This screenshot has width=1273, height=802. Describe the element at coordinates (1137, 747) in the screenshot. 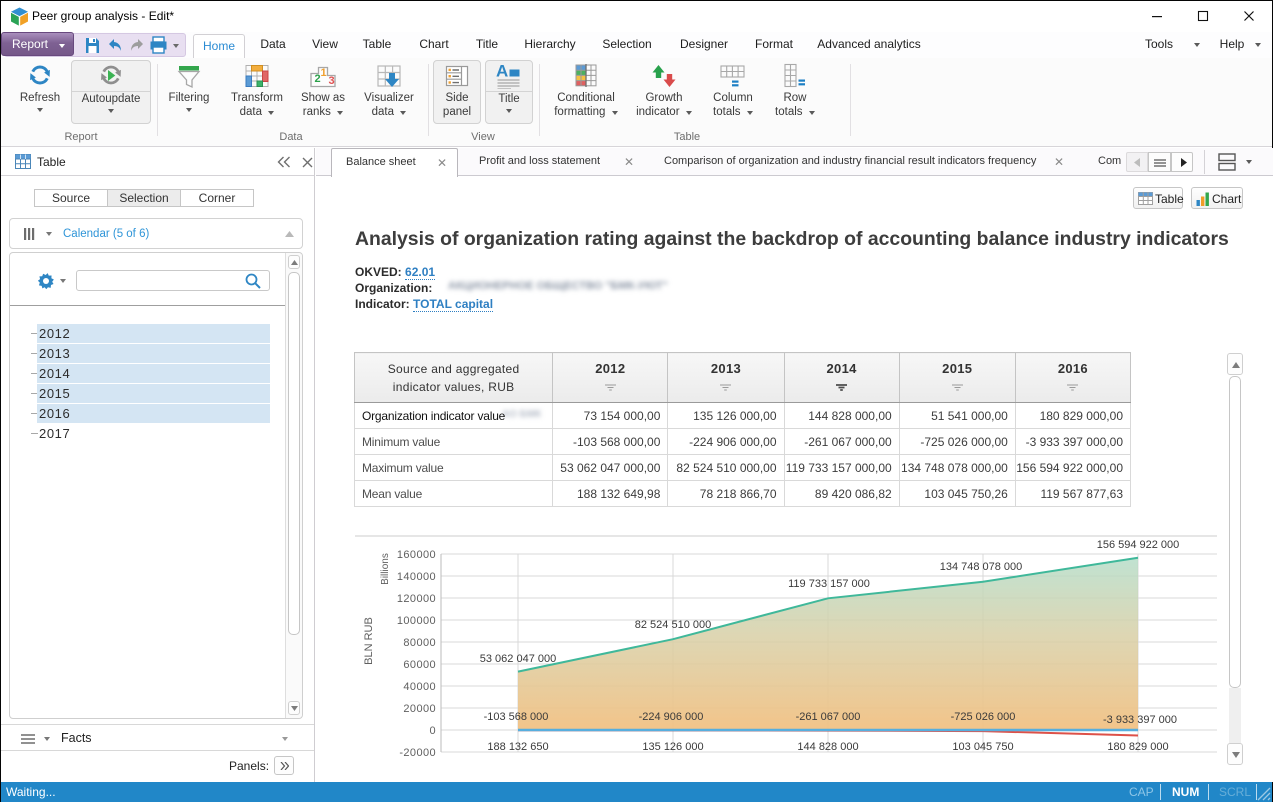

I see `svg-text: 180 829 000` at that location.